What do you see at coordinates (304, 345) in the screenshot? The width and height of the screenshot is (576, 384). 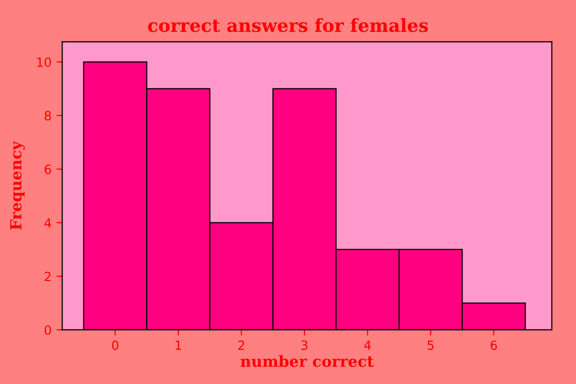 I see `x-tick-label: 3` at bounding box center [304, 345].